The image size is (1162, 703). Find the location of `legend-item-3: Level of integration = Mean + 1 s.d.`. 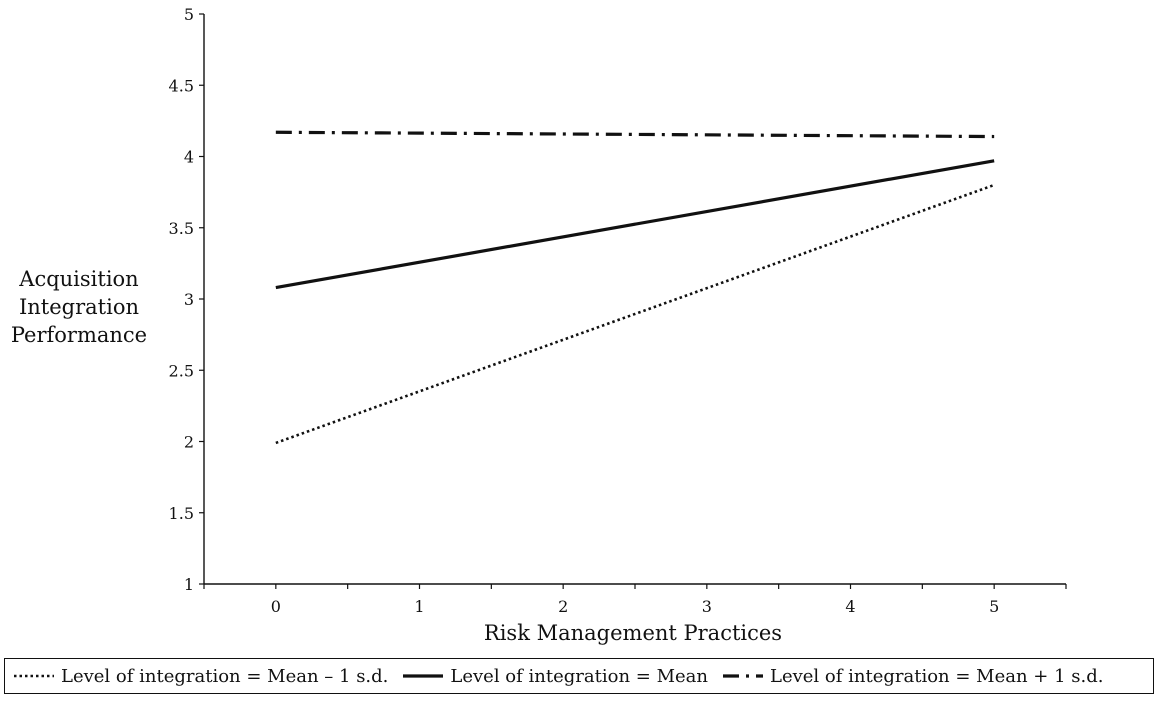

legend-item-3: Level of integration = Mean + 1 s.d. is located at coordinates (912, 676).